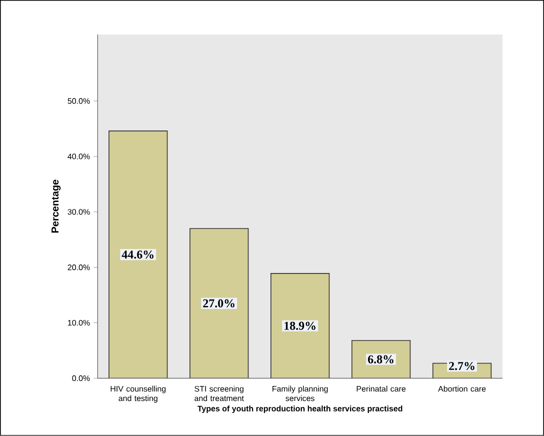  I want to click on data-label: 27.0%, so click(218, 303).